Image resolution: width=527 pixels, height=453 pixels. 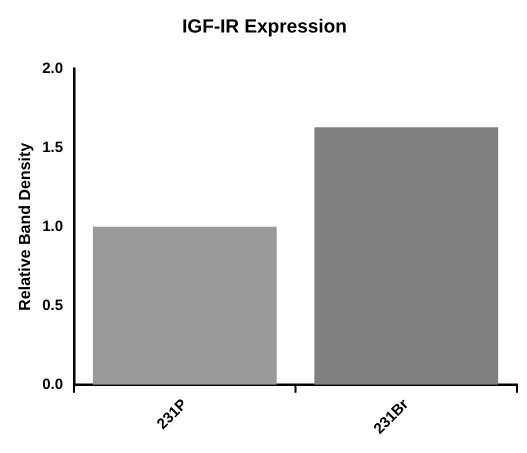 I want to click on y-tick-label: 0.5, so click(x=53, y=305).